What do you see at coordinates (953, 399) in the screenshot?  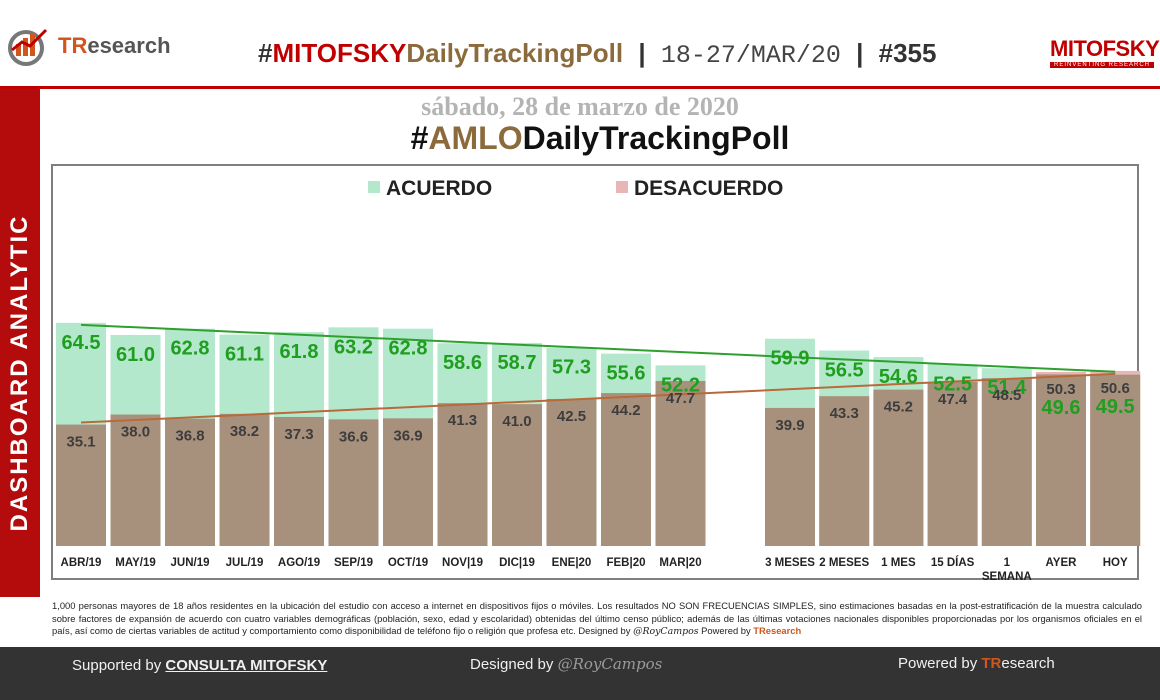 I see `data-label-desacuerdo: 47.4` at bounding box center [953, 399].